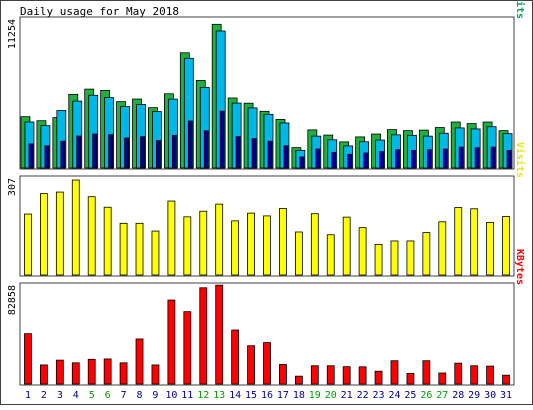 The image size is (533, 410). I want to click on x-tick-label: 20, so click(331, 395).